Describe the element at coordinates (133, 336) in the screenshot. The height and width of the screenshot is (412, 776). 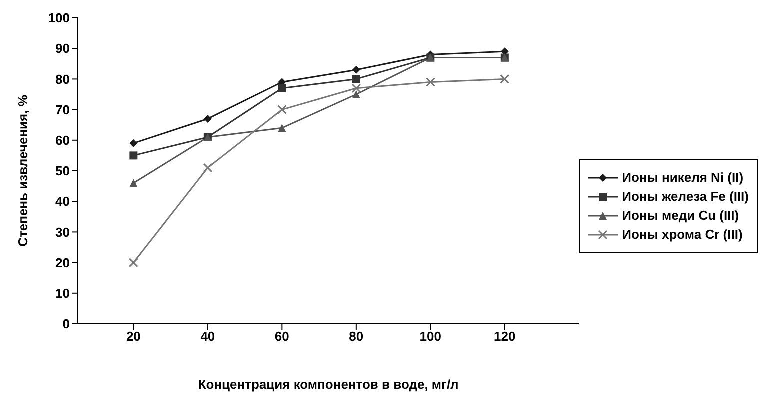
I see `x-tick-label: 20` at that location.